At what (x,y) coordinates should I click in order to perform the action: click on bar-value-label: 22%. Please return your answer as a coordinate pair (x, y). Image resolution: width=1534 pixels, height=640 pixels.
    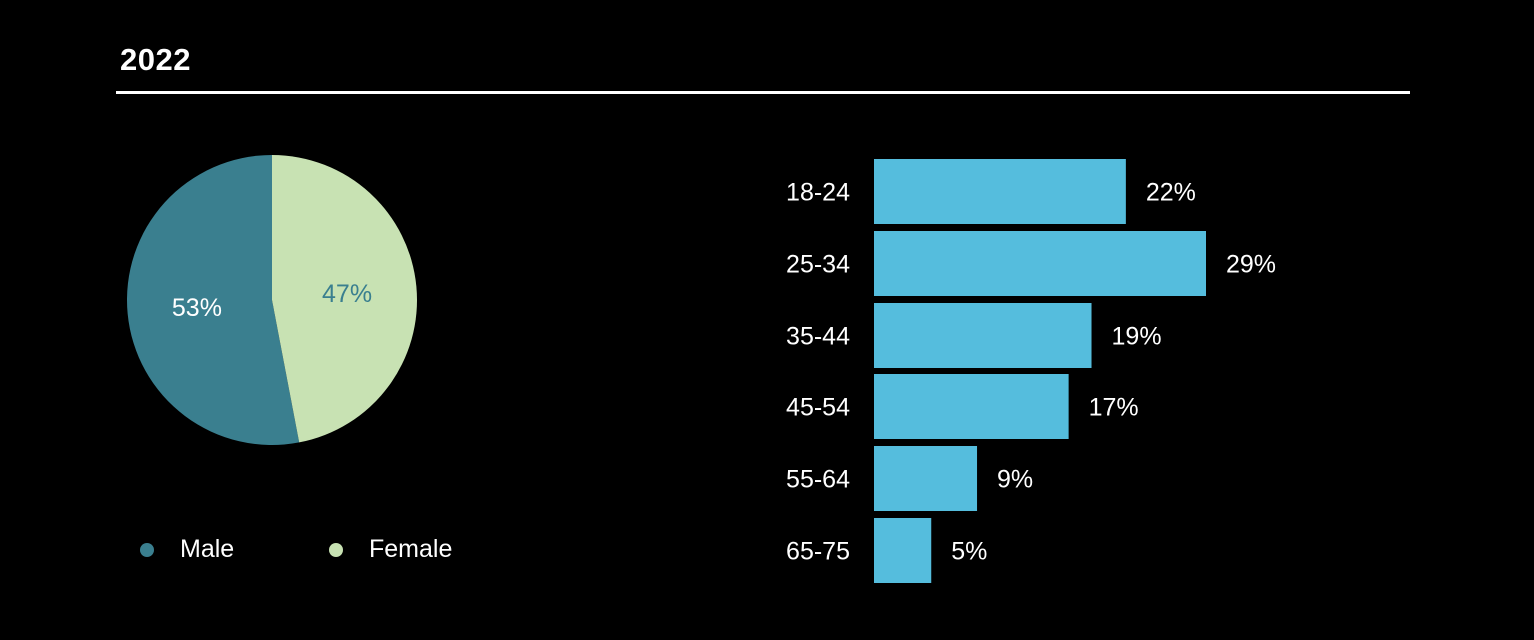
    Looking at the image, I should click on (1171, 193).